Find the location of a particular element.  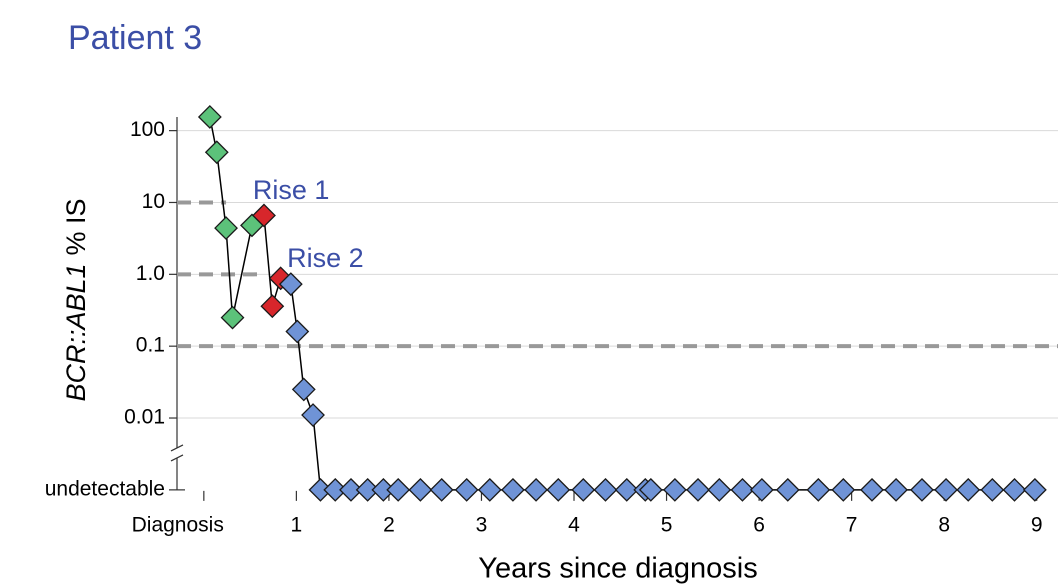

y-tick-label: 0.1 is located at coordinates (150, 345).